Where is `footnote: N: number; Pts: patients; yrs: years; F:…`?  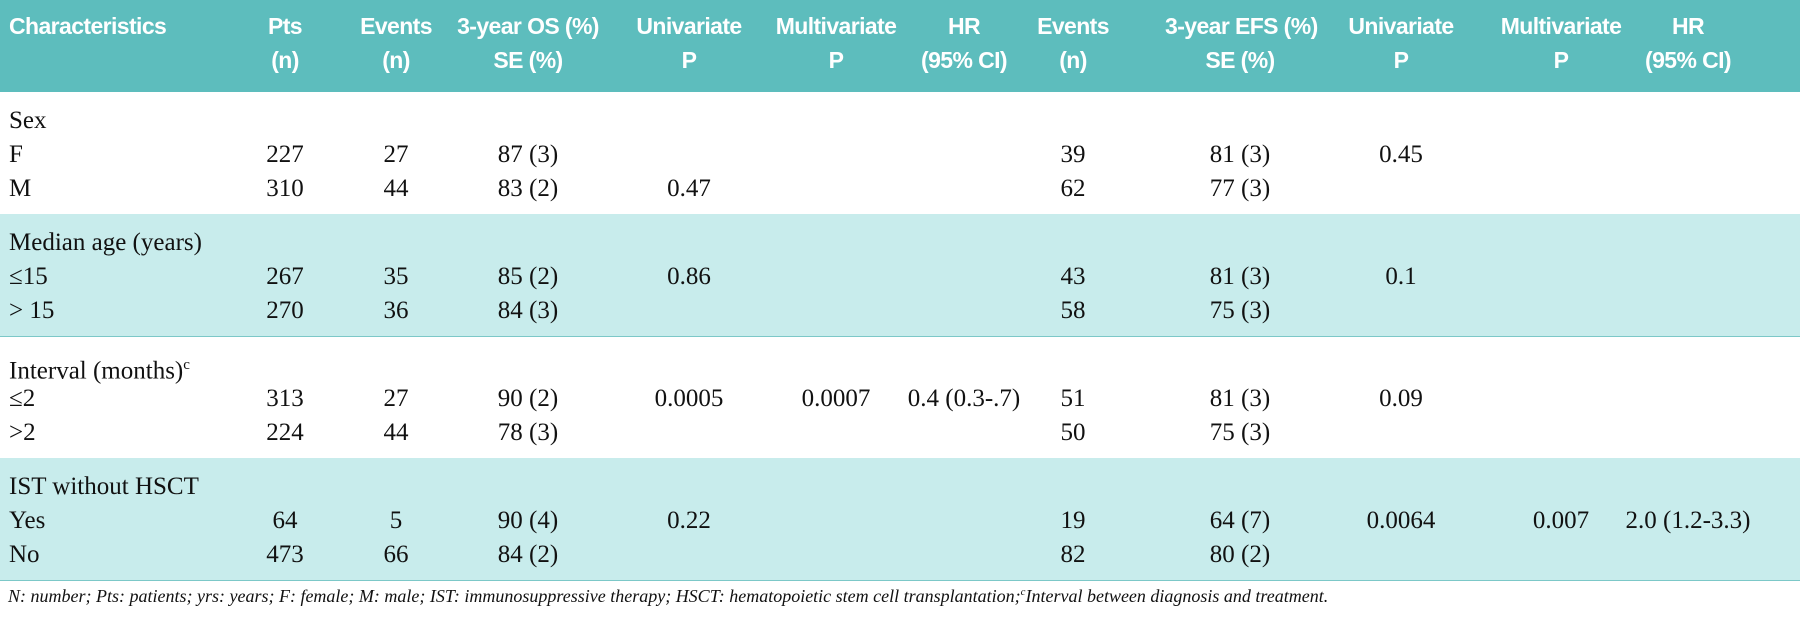
footnote: N: number; Pts: patients; yrs: years; F:… is located at coordinates (668, 596).